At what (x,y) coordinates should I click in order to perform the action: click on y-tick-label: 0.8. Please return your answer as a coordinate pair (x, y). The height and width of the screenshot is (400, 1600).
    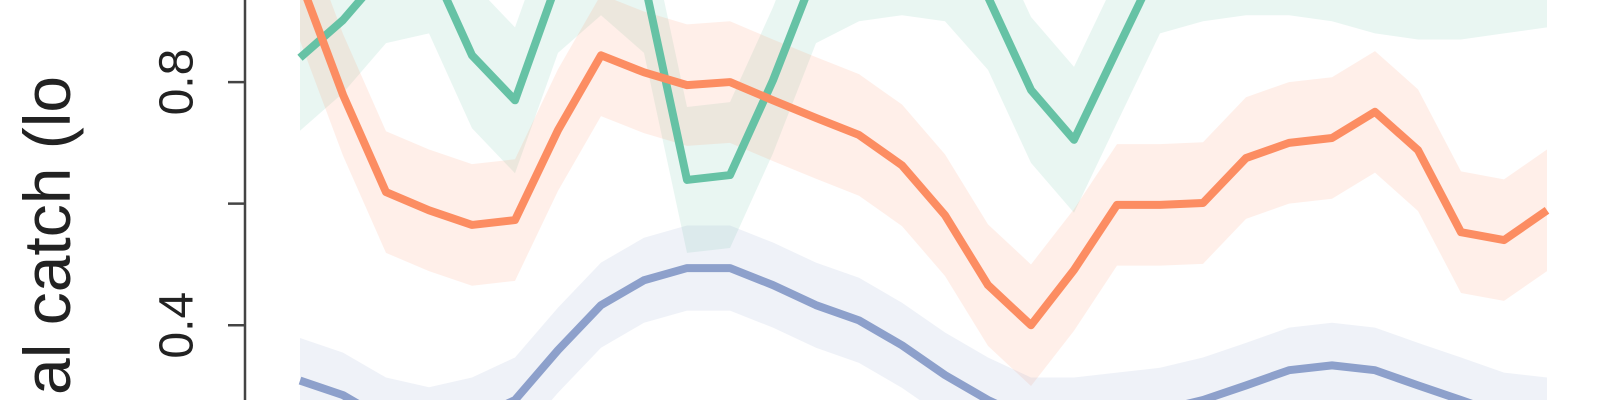
    Looking at the image, I should click on (177, 82).